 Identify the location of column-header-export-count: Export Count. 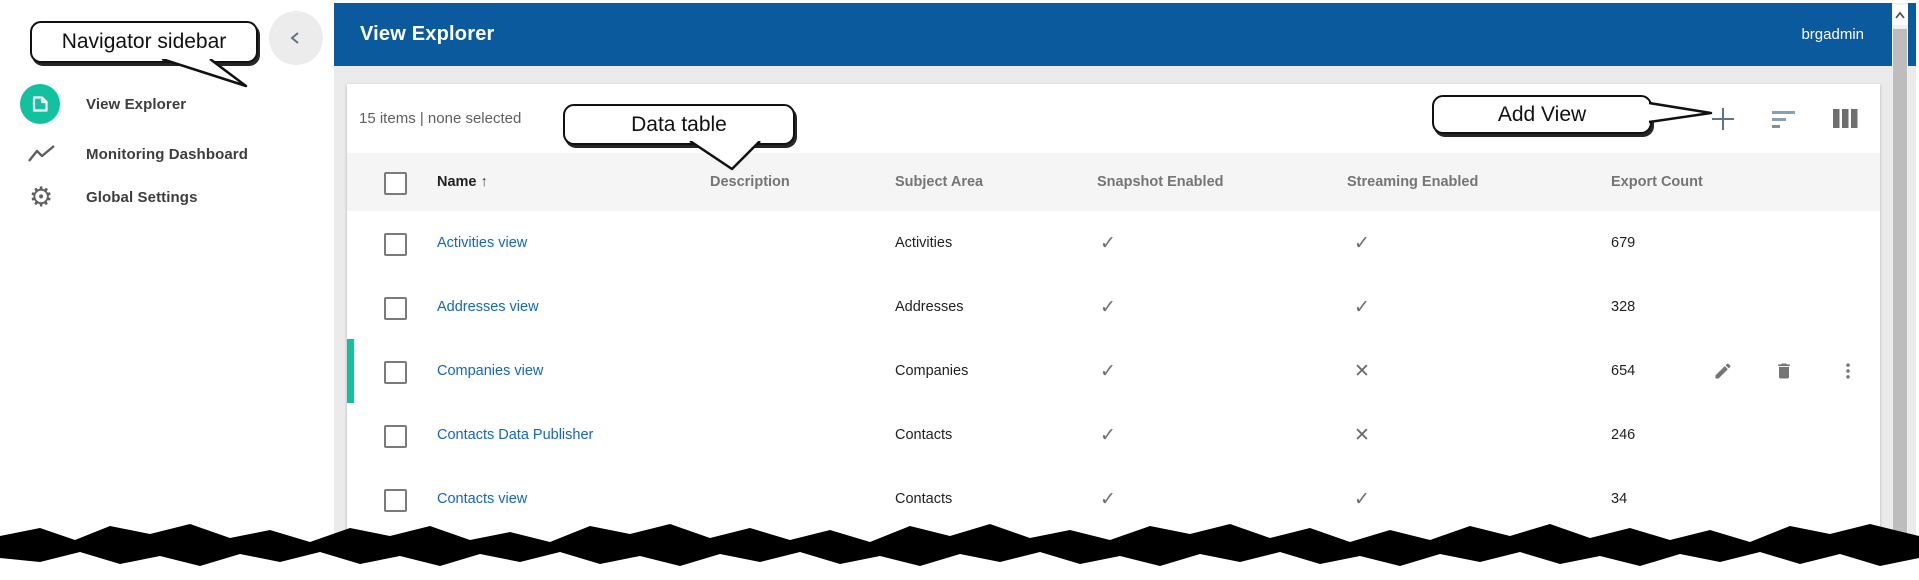
(1657, 182).